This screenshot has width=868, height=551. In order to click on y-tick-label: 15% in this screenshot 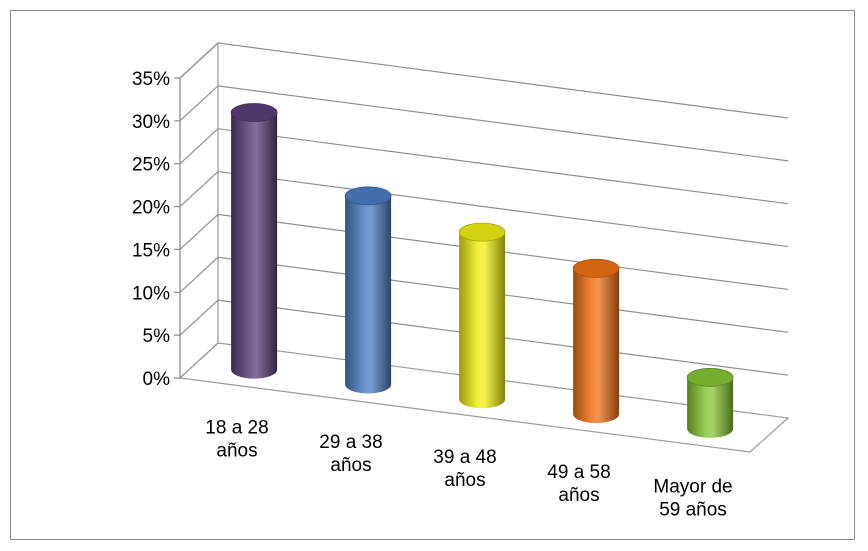, I will do `click(151, 250)`.